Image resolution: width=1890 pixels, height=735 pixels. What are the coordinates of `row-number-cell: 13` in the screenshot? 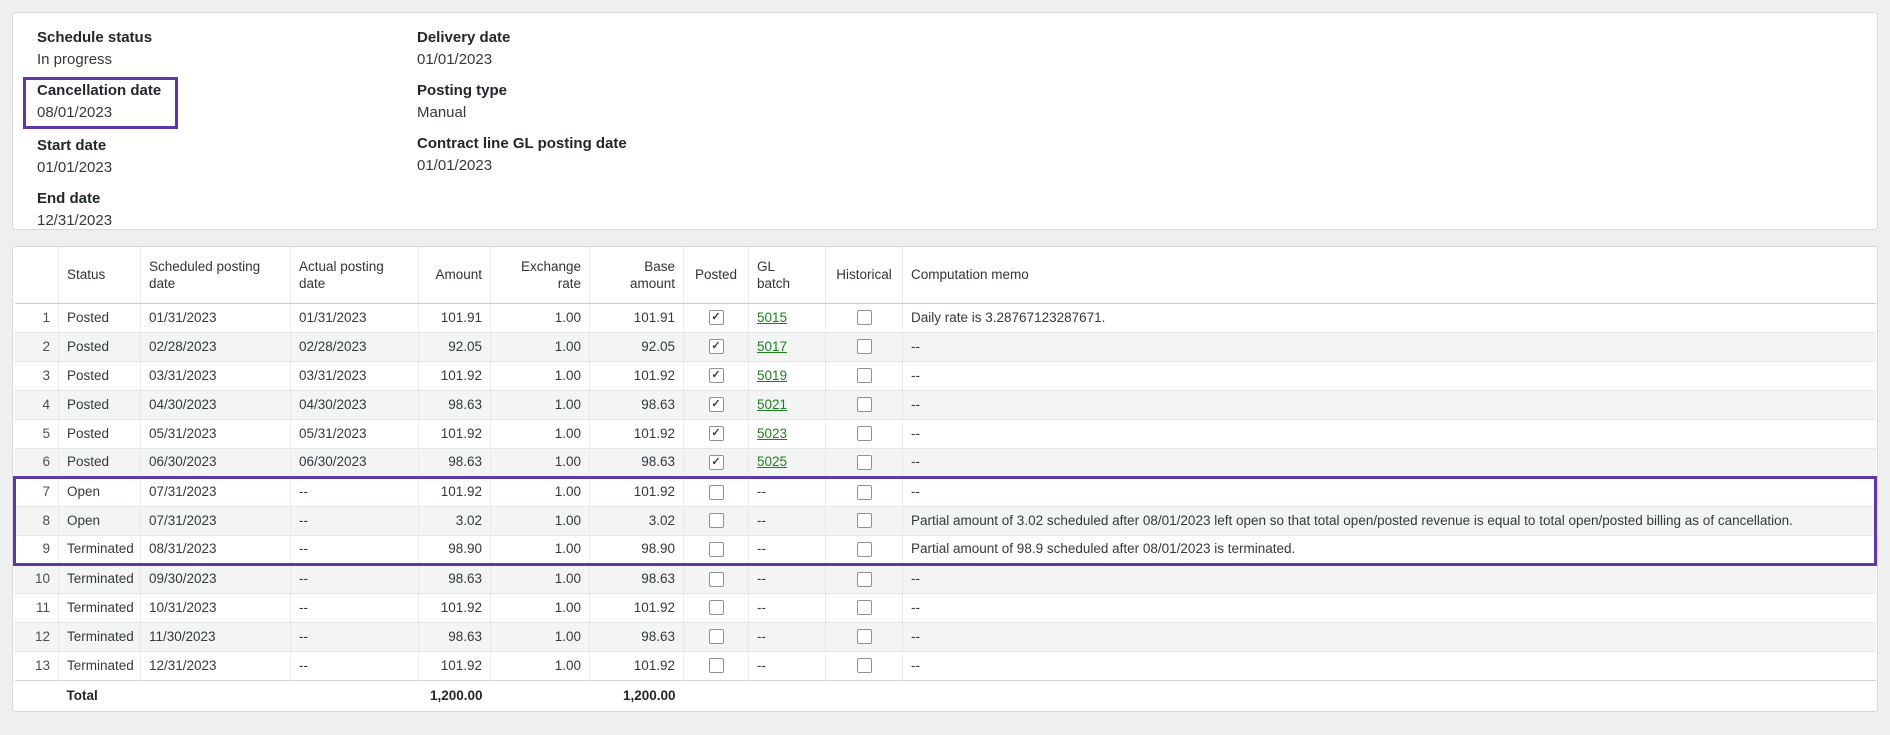 It's located at (36, 665).